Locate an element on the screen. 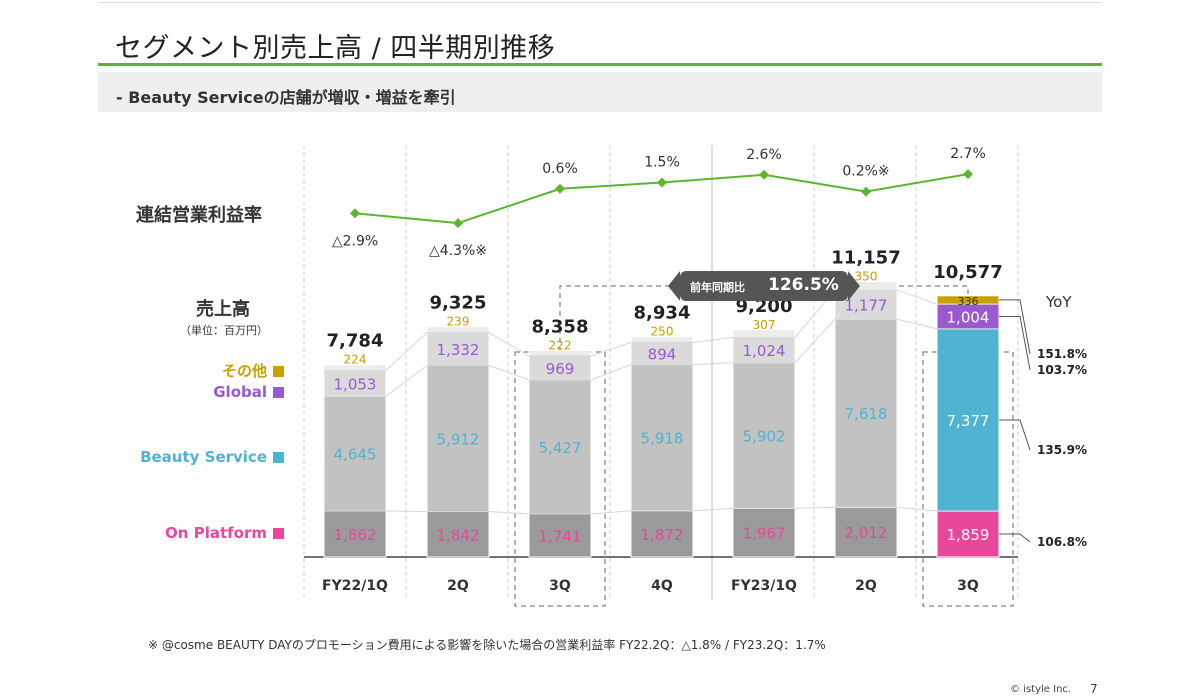 The image size is (1200, 700). legend-on-platform-label: On Platform is located at coordinates (216, 533).